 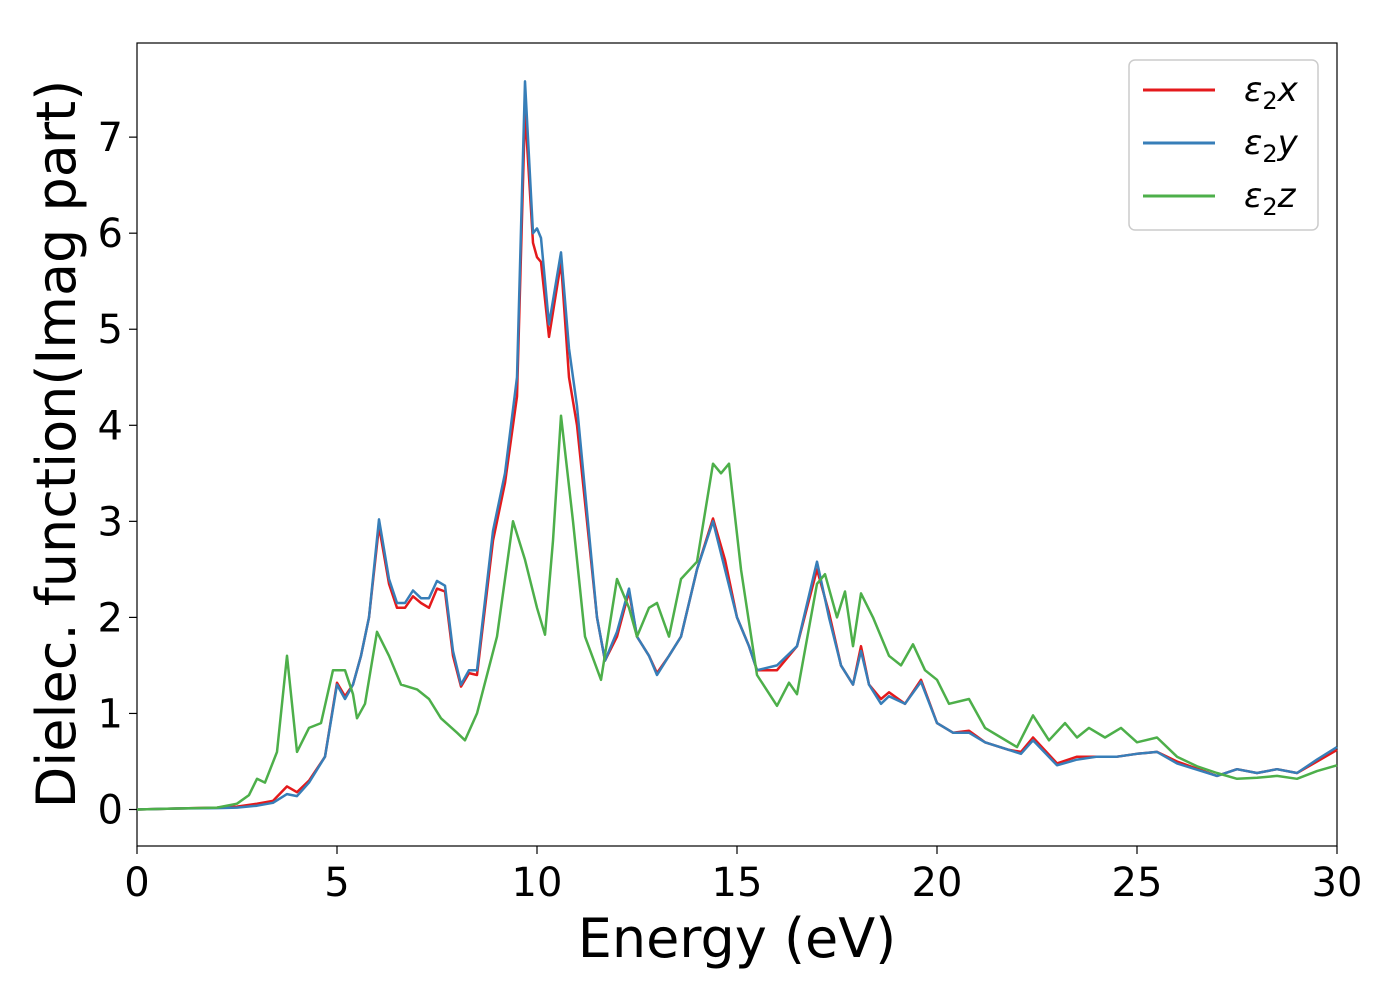 I want to click on legend-box, so click(x=1223, y=145).